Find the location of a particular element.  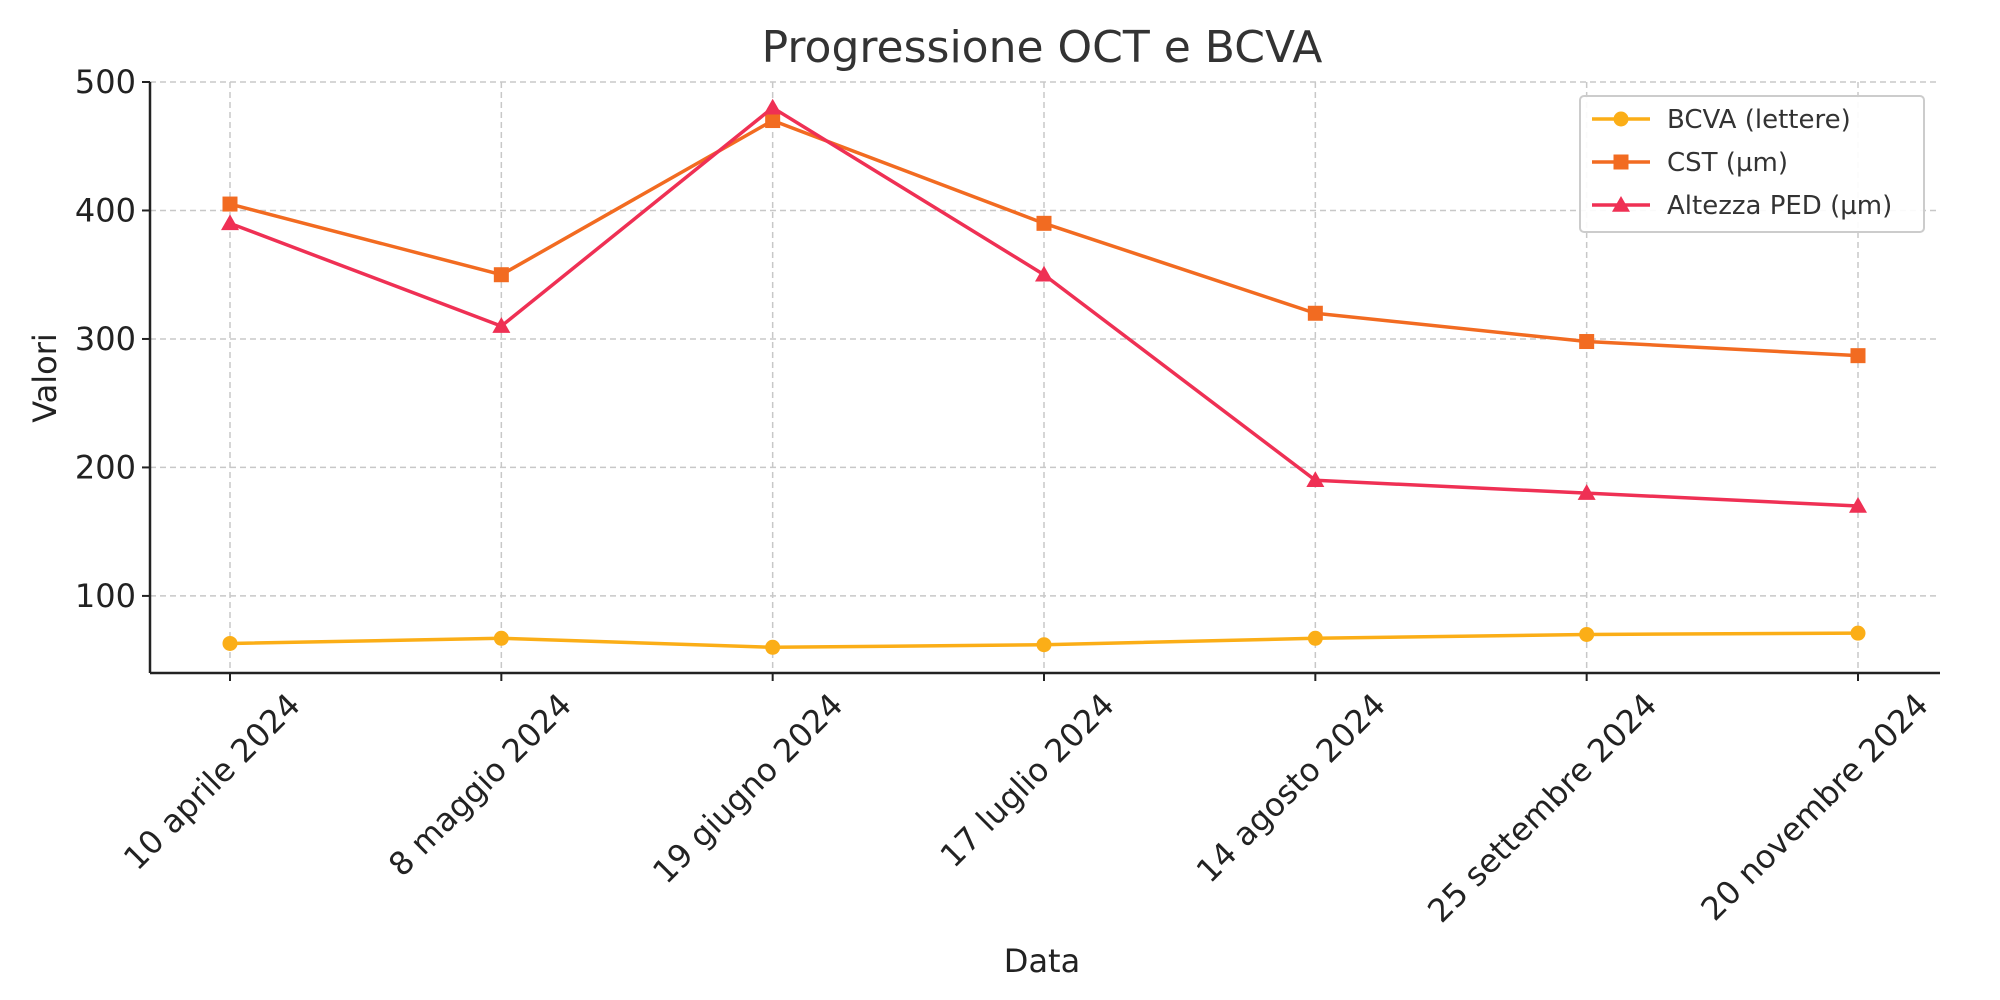

x-tick-label: 19 giugno 2024 is located at coordinates (747, 788).